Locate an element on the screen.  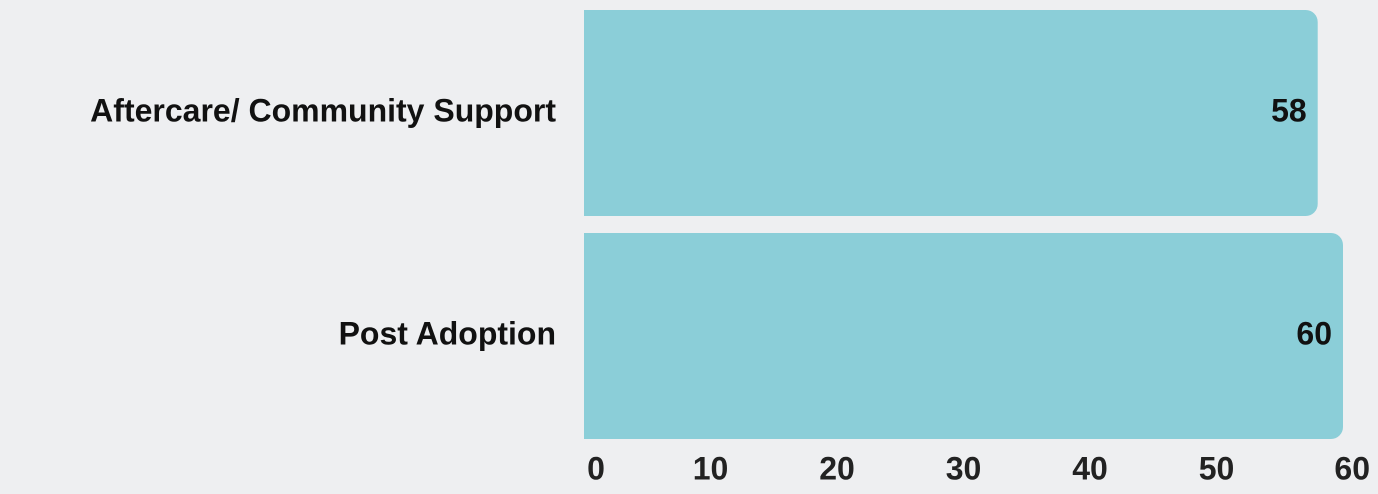
x-tick-label-60: 60 is located at coordinates (1352, 468).